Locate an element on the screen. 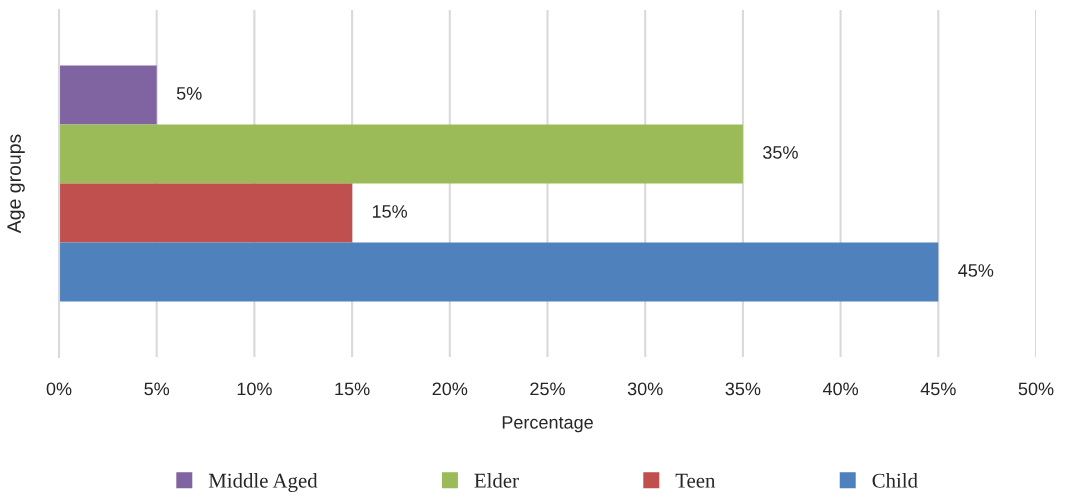  data-label: 35% is located at coordinates (780, 152).